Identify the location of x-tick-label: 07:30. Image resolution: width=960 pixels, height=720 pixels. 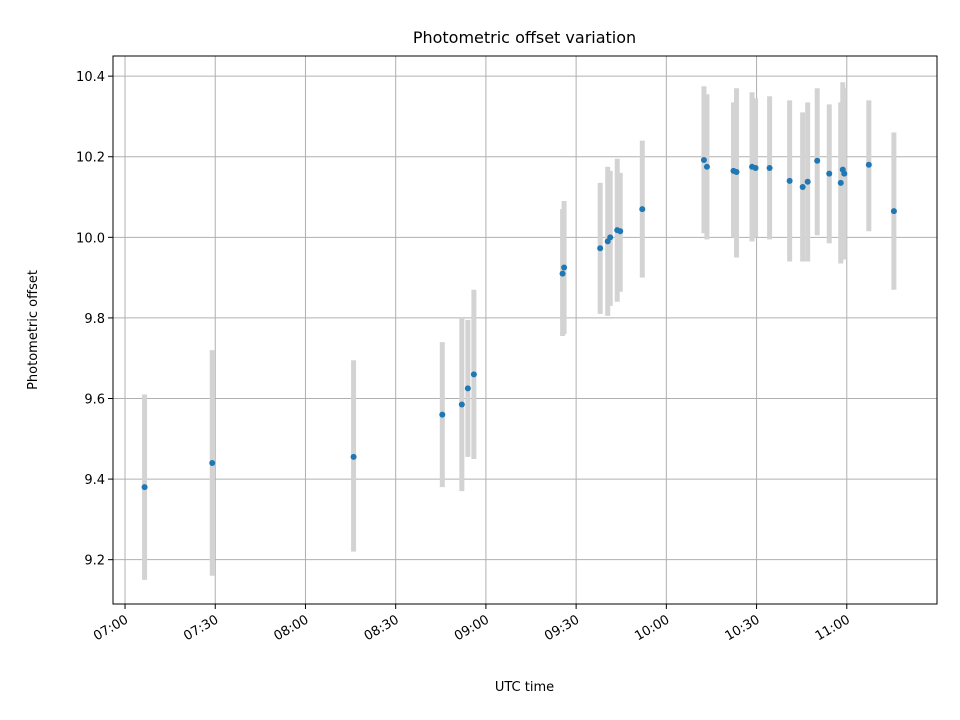
(201, 628).